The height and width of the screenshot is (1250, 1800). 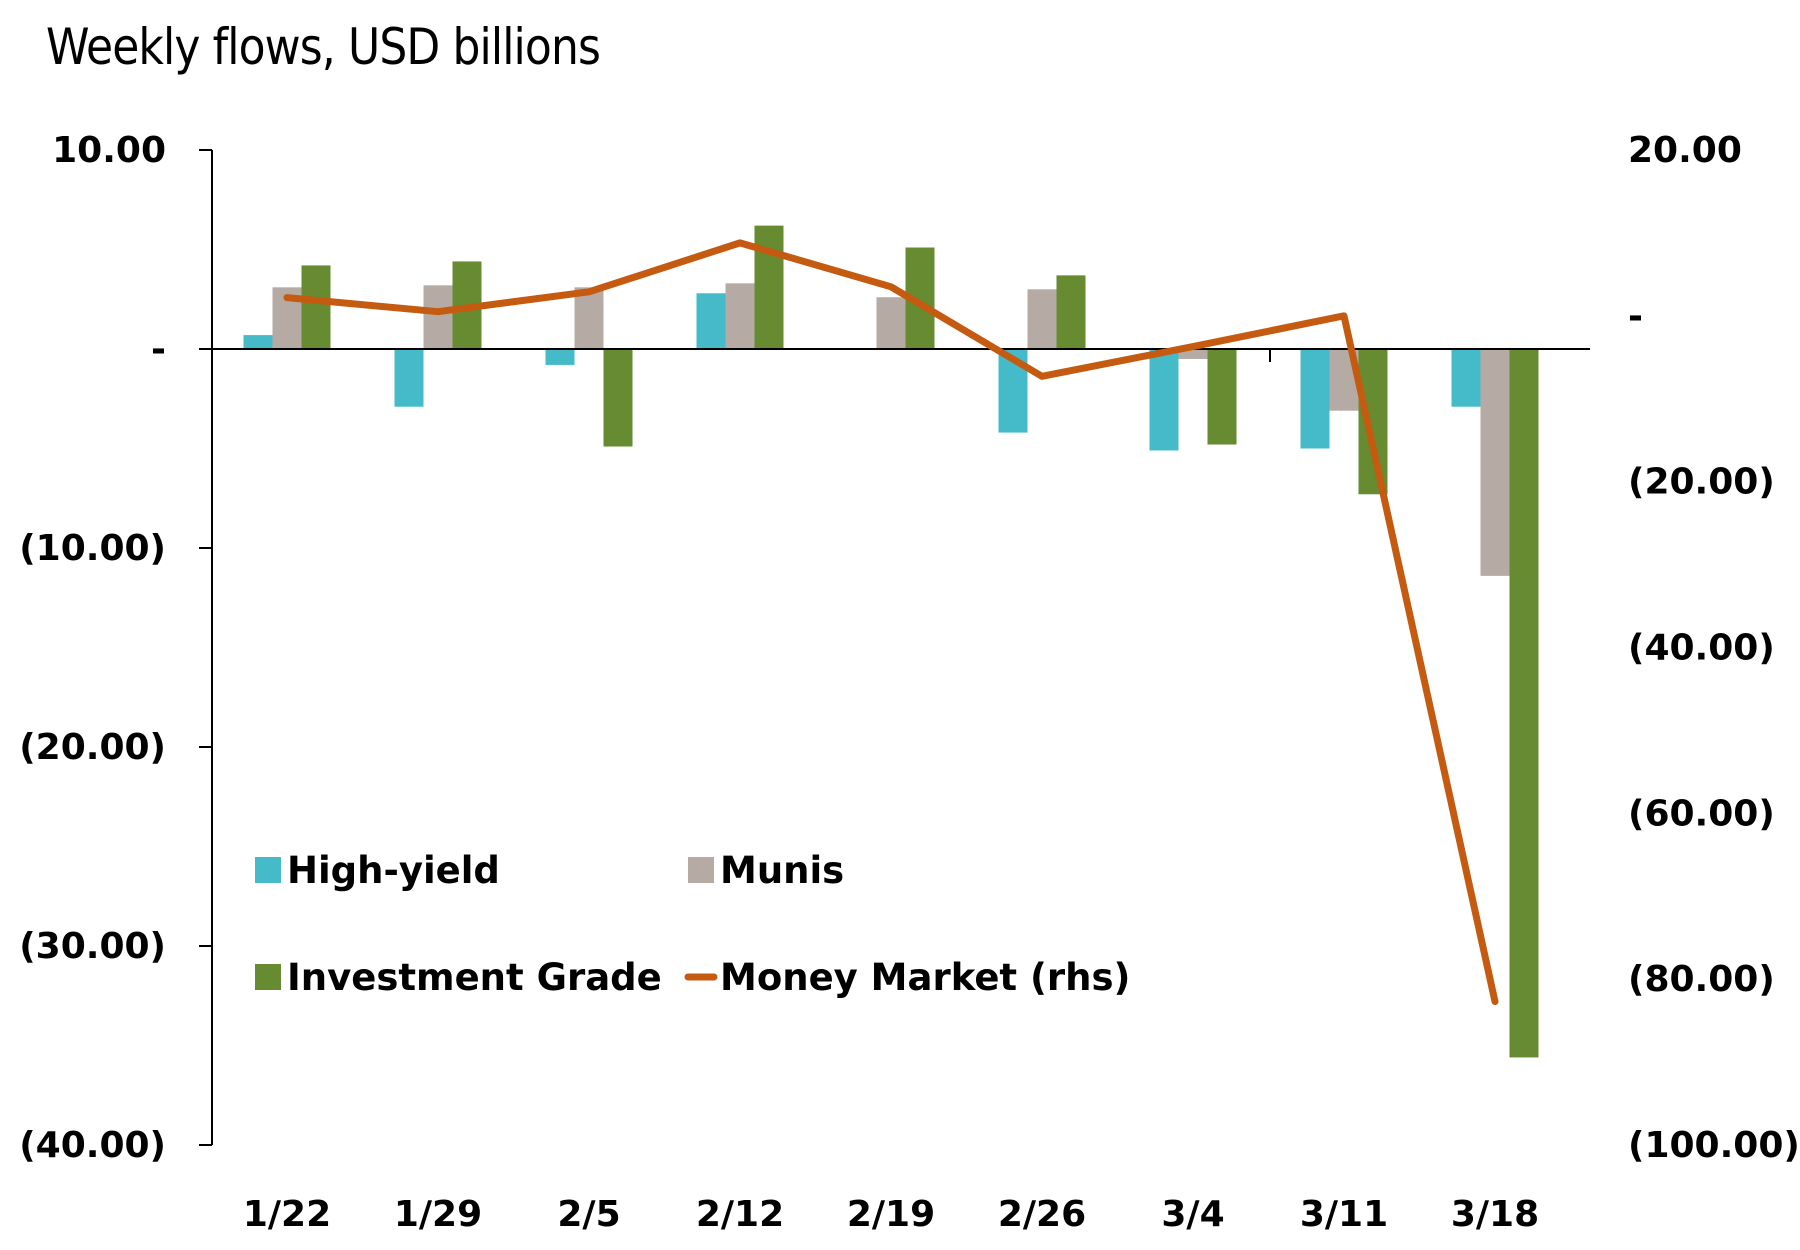 What do you see at coordinates (1685, 150) in the screenshot?
I see `right-y-tick-label: 20.00` at bounding box center [1685, 150].